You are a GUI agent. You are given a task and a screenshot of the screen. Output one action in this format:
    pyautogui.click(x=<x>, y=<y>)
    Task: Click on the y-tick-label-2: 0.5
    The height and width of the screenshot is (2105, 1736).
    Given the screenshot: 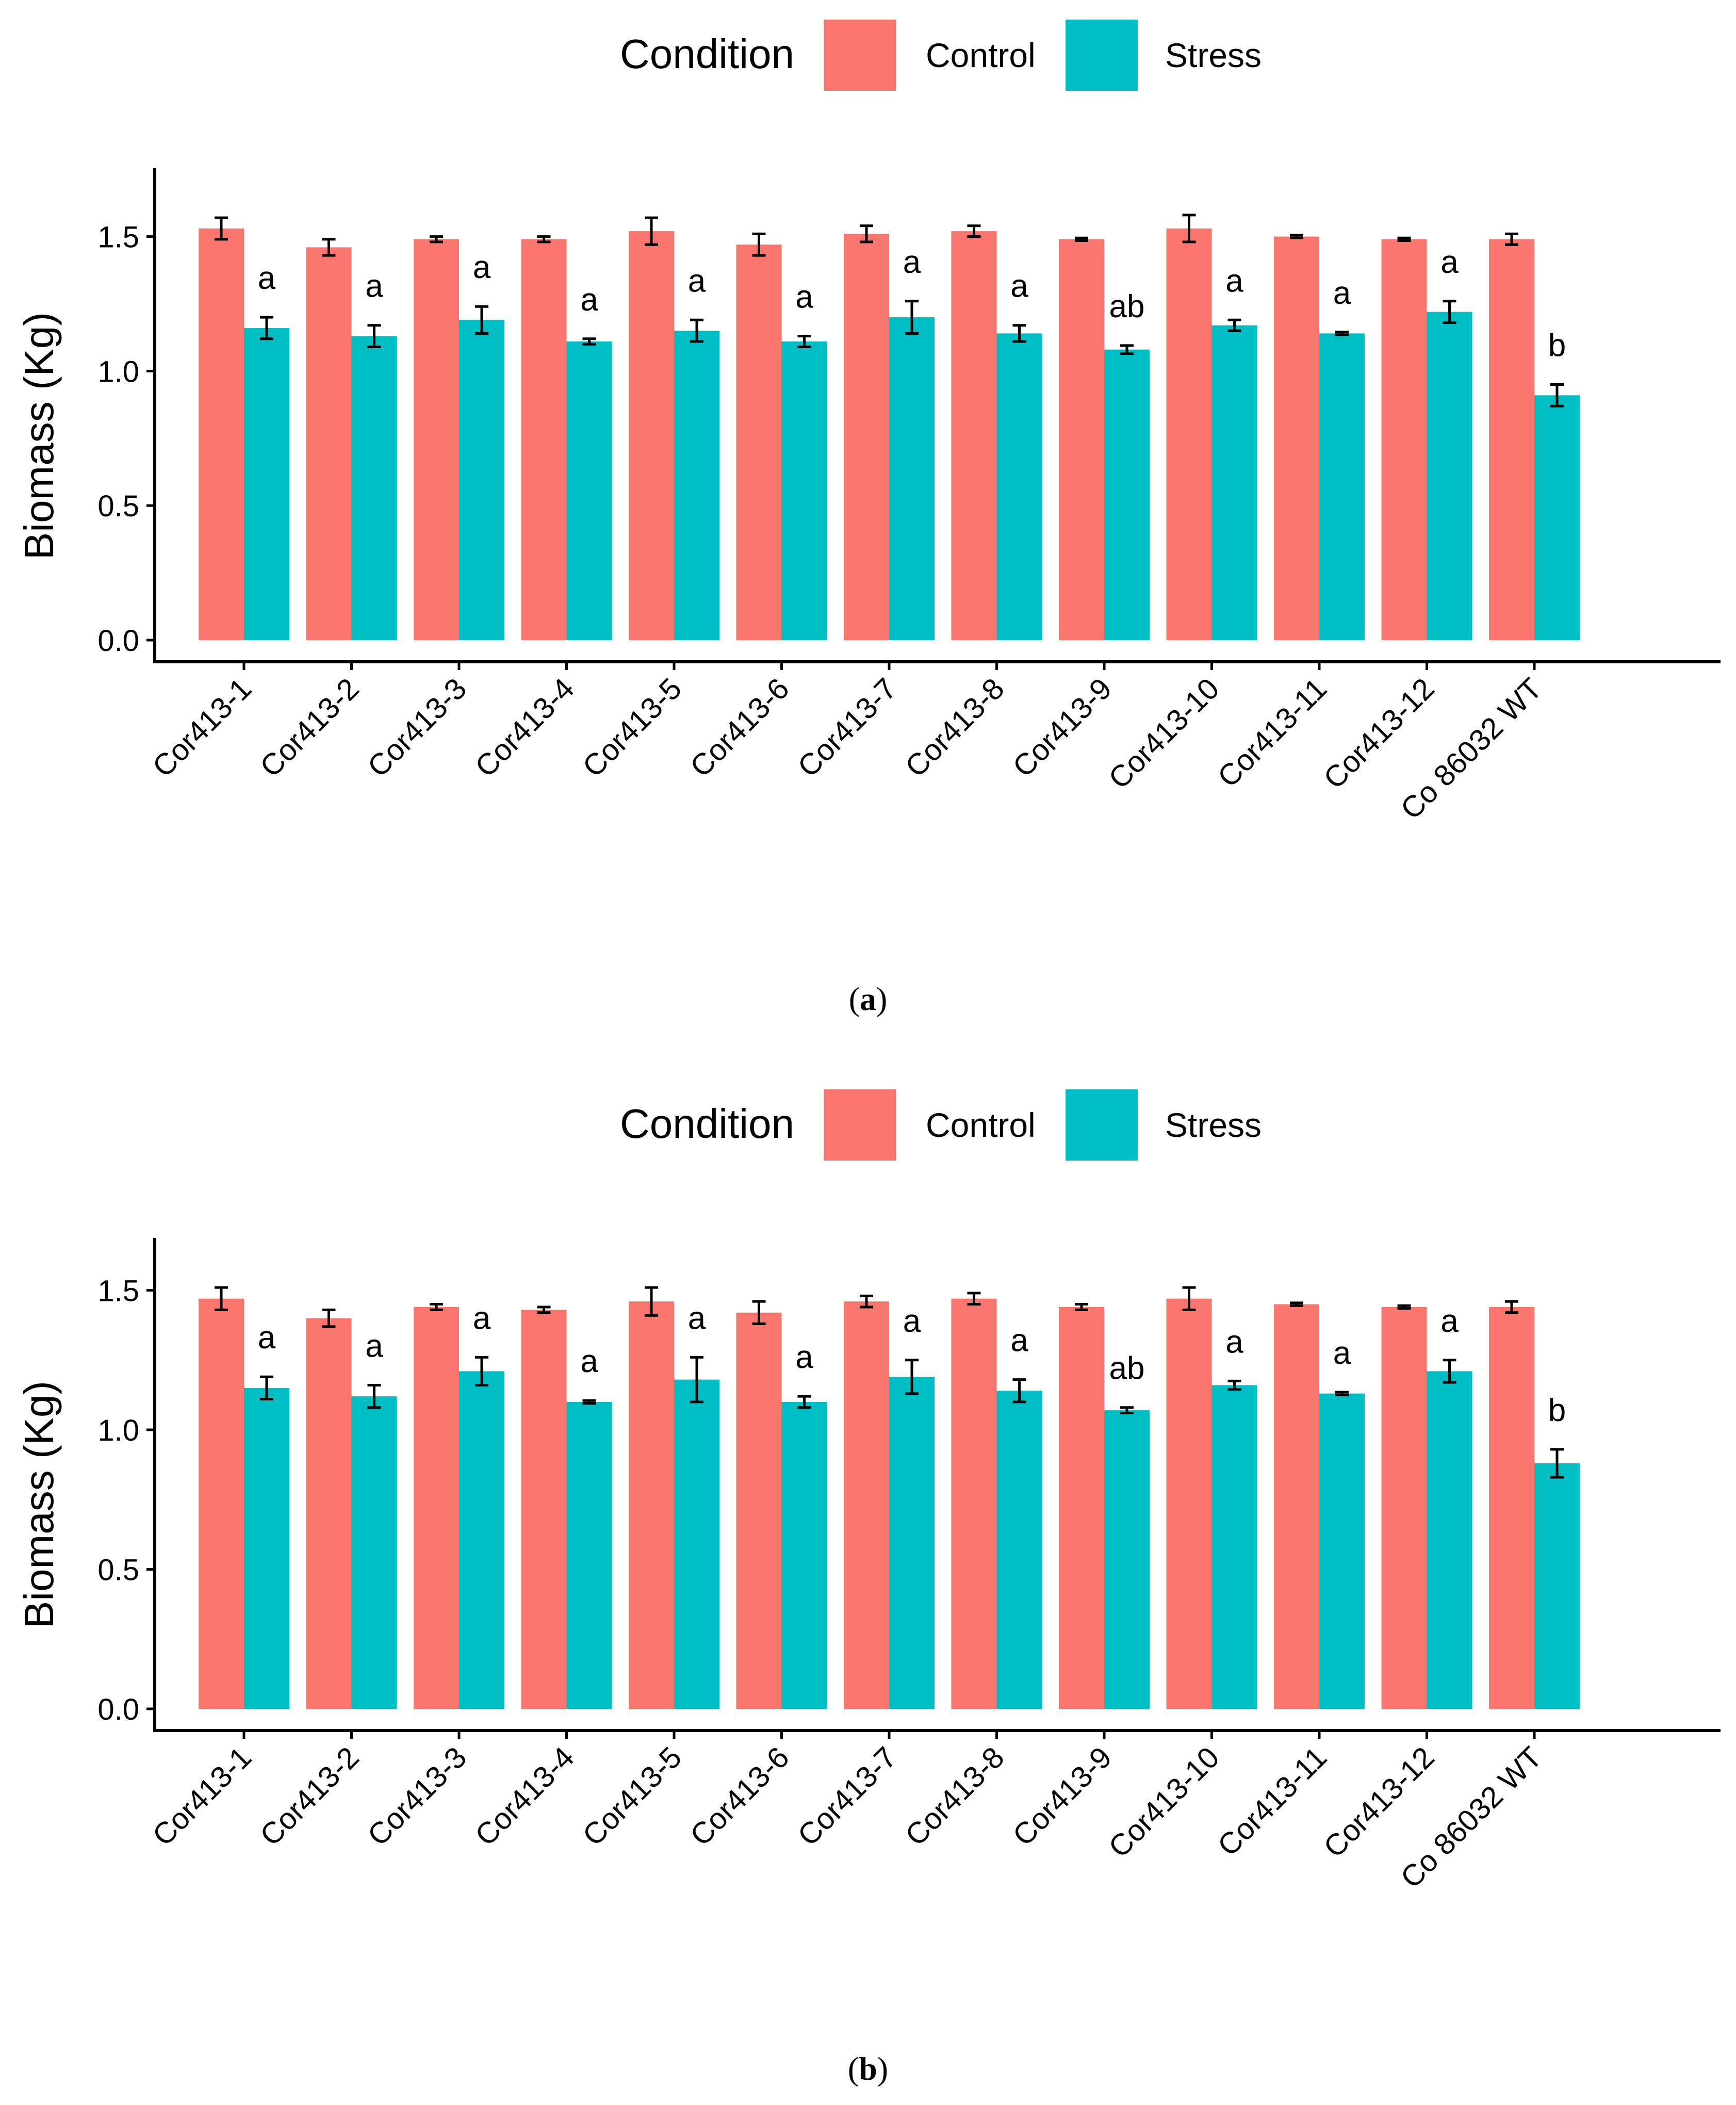 What is the action you would take?
    pyautogui.click(x=118, y=506)
    